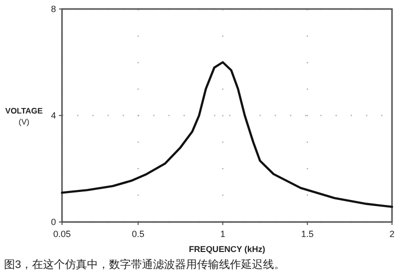  Describe the element at coordinates (53, 115) in the screenshot. I see `y-tick-label: 4` at that location.